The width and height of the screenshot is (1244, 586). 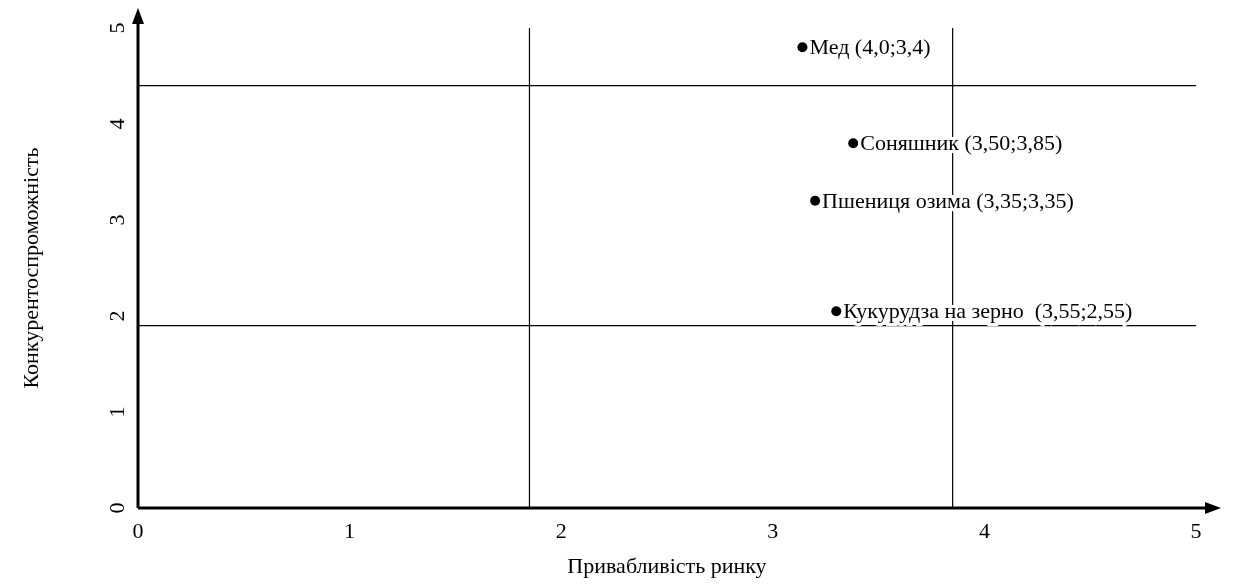 What do you see at coordinates (116, 412) in the screenshot?
I see `y-tick-label: 1` at bounding box center [116, 412].